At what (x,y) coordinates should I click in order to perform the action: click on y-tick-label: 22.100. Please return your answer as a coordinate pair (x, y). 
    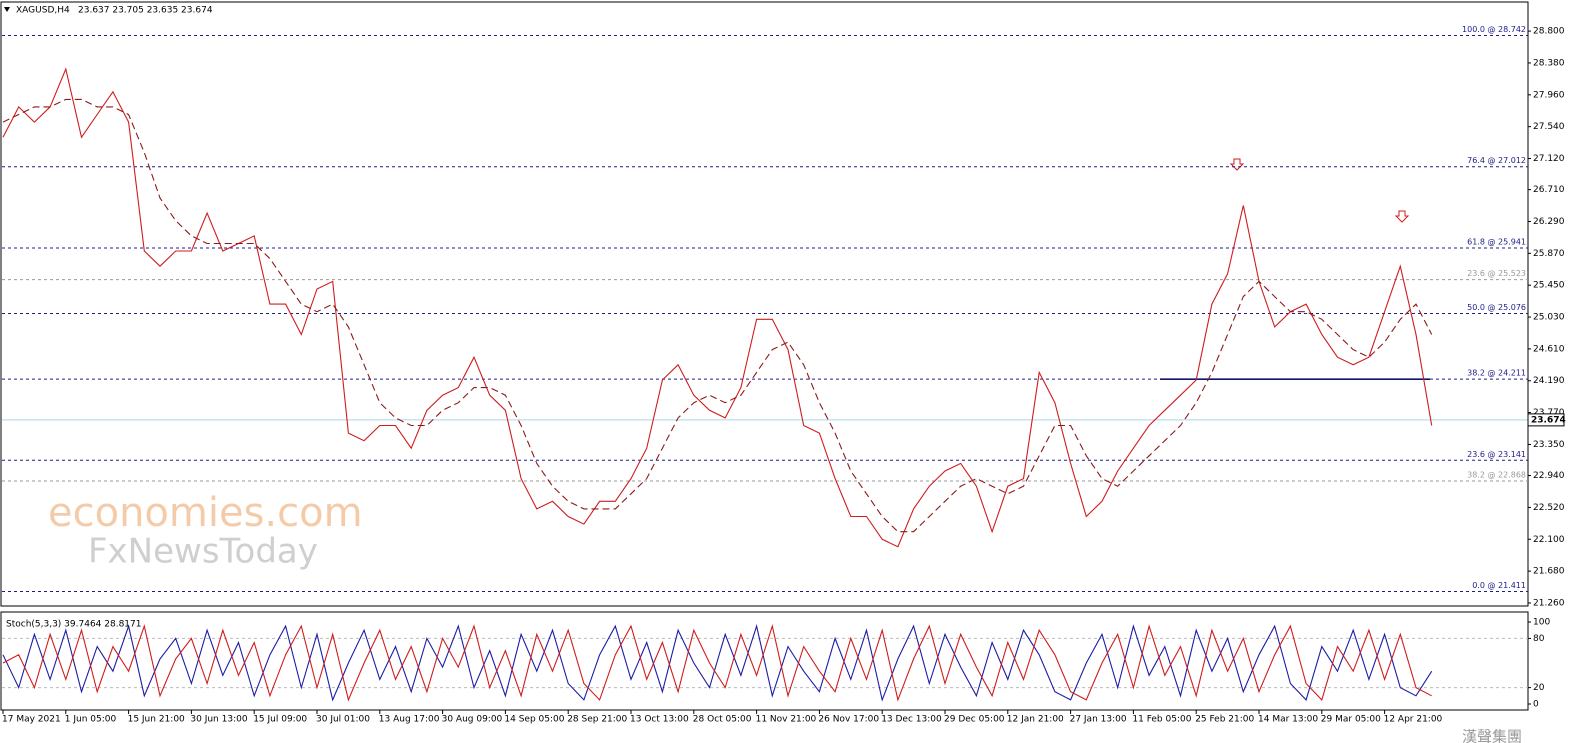
    Looking at the image, I should click on (1549, 540).